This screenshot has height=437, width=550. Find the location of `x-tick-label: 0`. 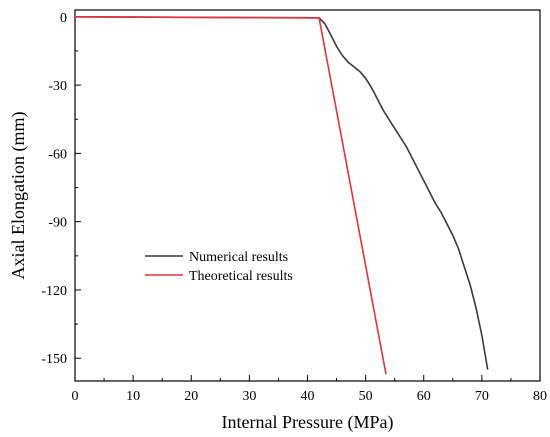

x-tick-label: 0 is located at coordinates (75, 396).